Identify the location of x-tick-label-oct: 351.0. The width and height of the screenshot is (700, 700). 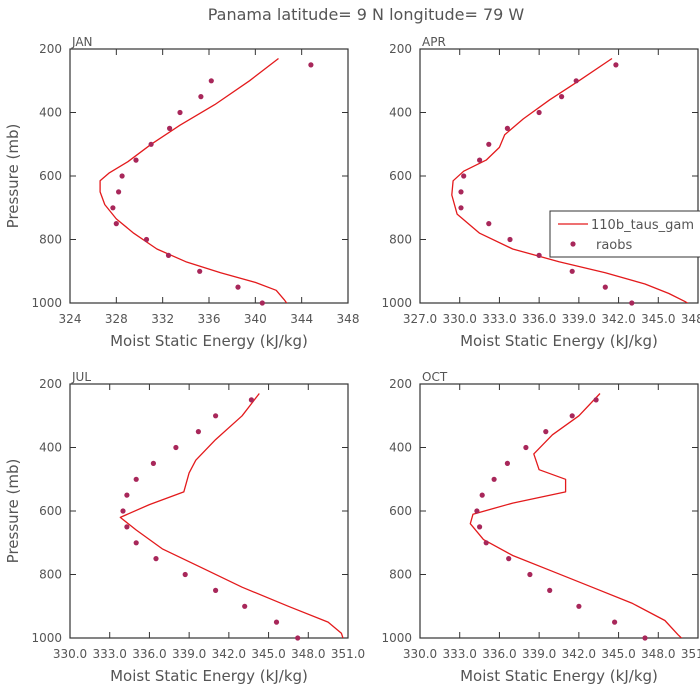
(690, 654).